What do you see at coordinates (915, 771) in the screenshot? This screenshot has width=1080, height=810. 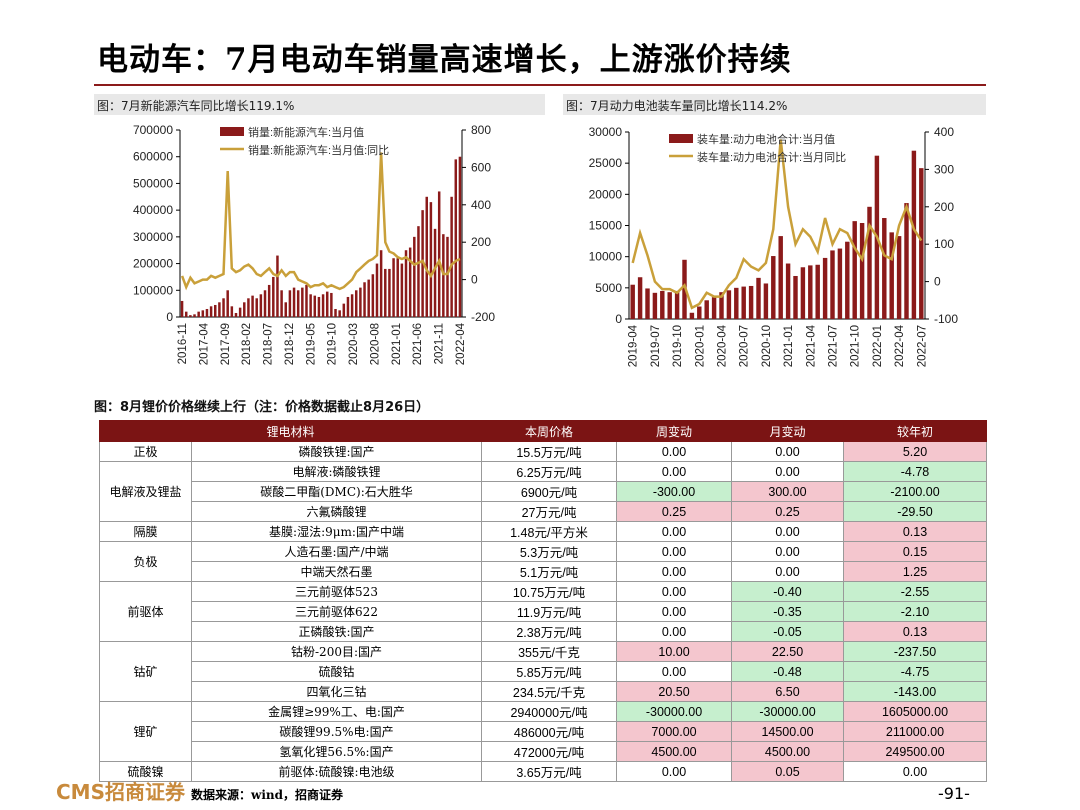 I see `ytd-change-cell: 0.00` at bounding box center [915, 771].